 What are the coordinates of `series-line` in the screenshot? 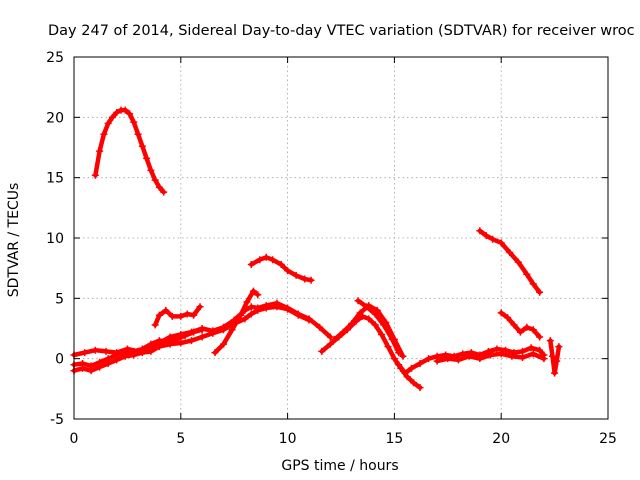 It's located at (236, 321).